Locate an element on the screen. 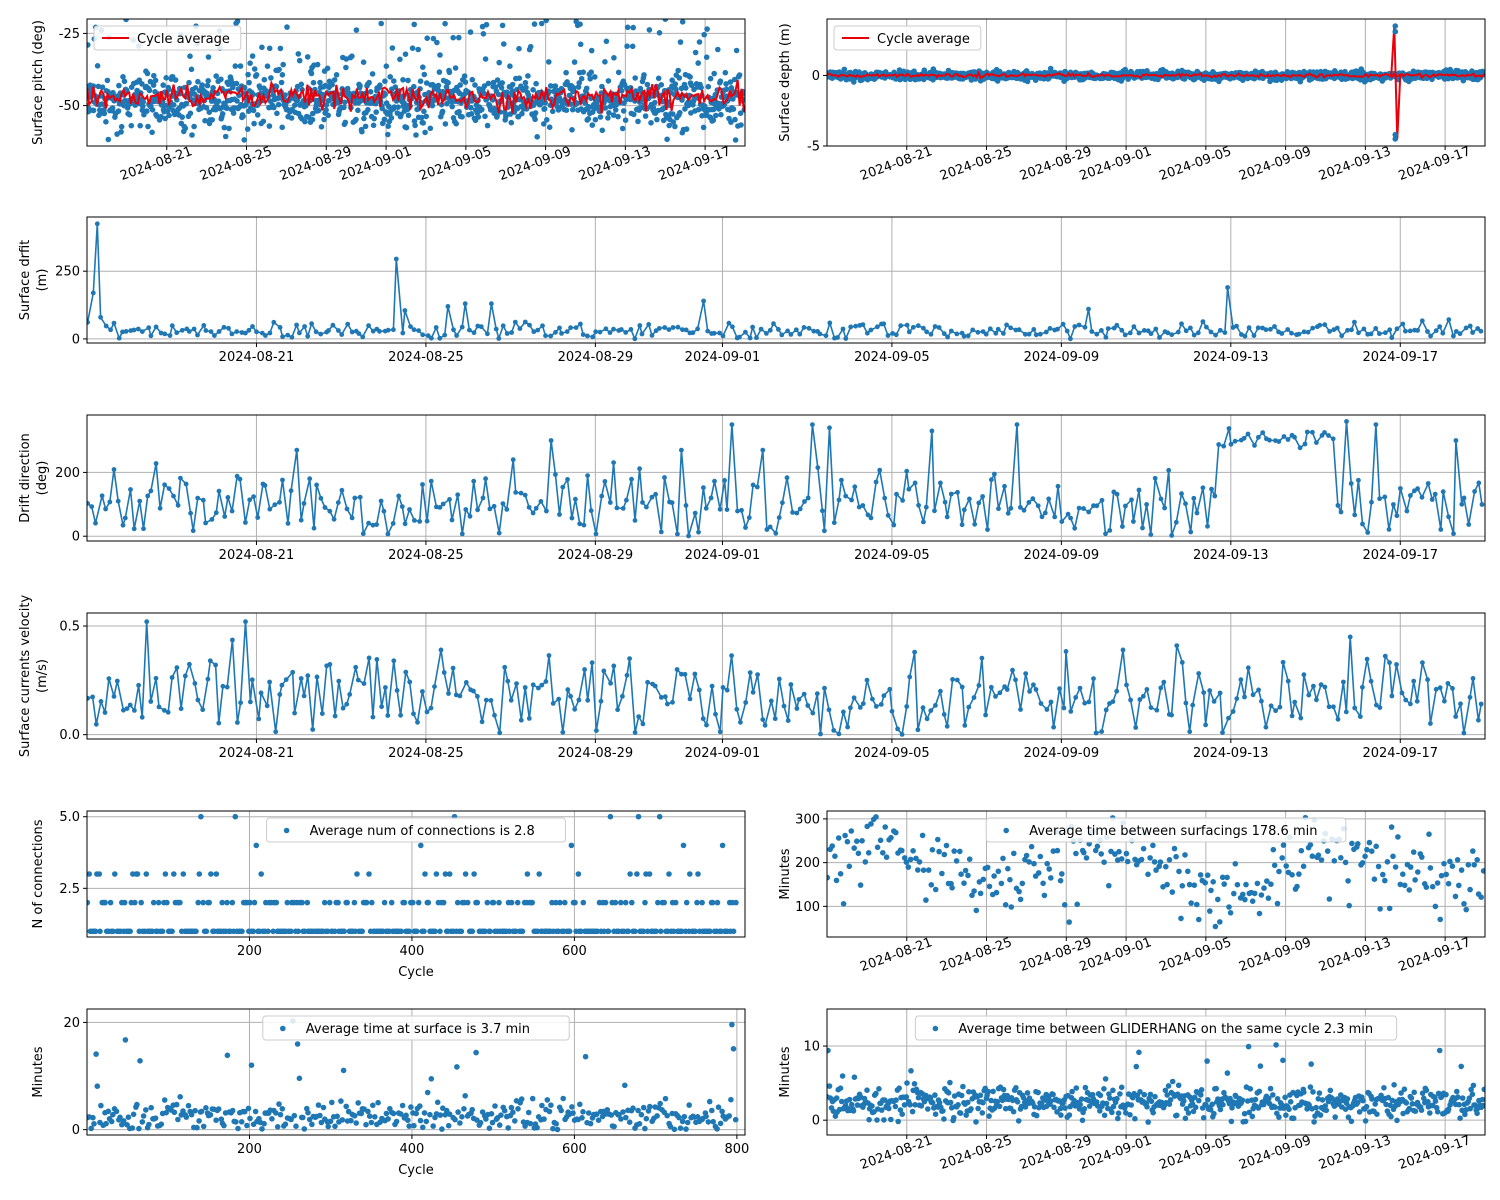  y-axis-label: Surface currents velocity is located at coordinates (25, 676).